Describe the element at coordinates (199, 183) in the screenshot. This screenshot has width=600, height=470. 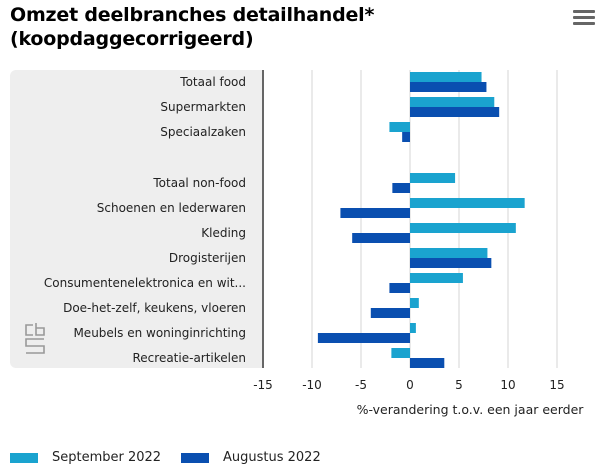
I see `category-label: Totaal non-food` at that location.